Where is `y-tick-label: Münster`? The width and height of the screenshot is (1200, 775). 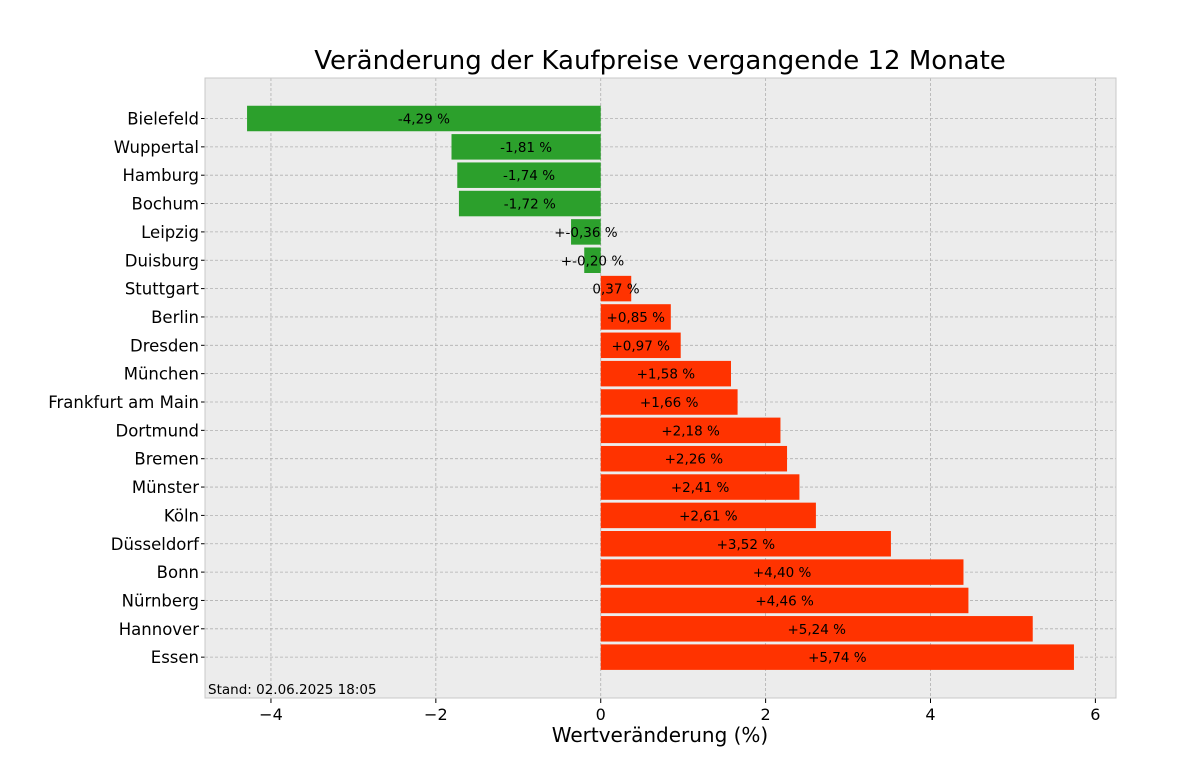 y-tick-label: Münster is located at coordinates (165, 487).